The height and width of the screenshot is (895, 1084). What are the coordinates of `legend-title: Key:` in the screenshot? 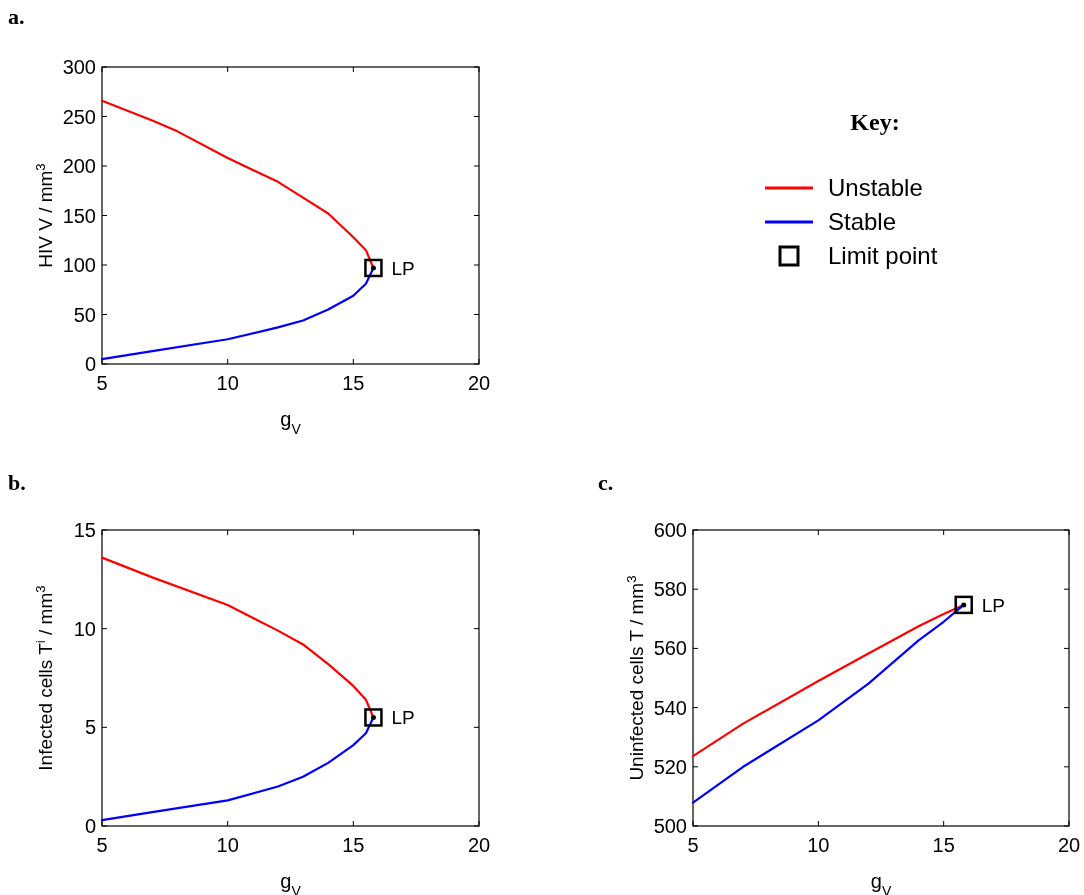 It's located at (875, 122).